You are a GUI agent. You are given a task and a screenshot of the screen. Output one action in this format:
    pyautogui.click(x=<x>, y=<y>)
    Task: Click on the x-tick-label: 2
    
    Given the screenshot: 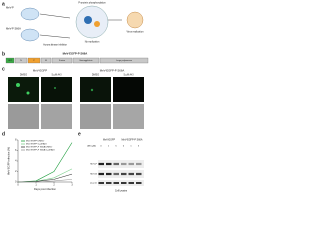 What is the action you would take?
    pyautogui.click(x=54, y=185)
    